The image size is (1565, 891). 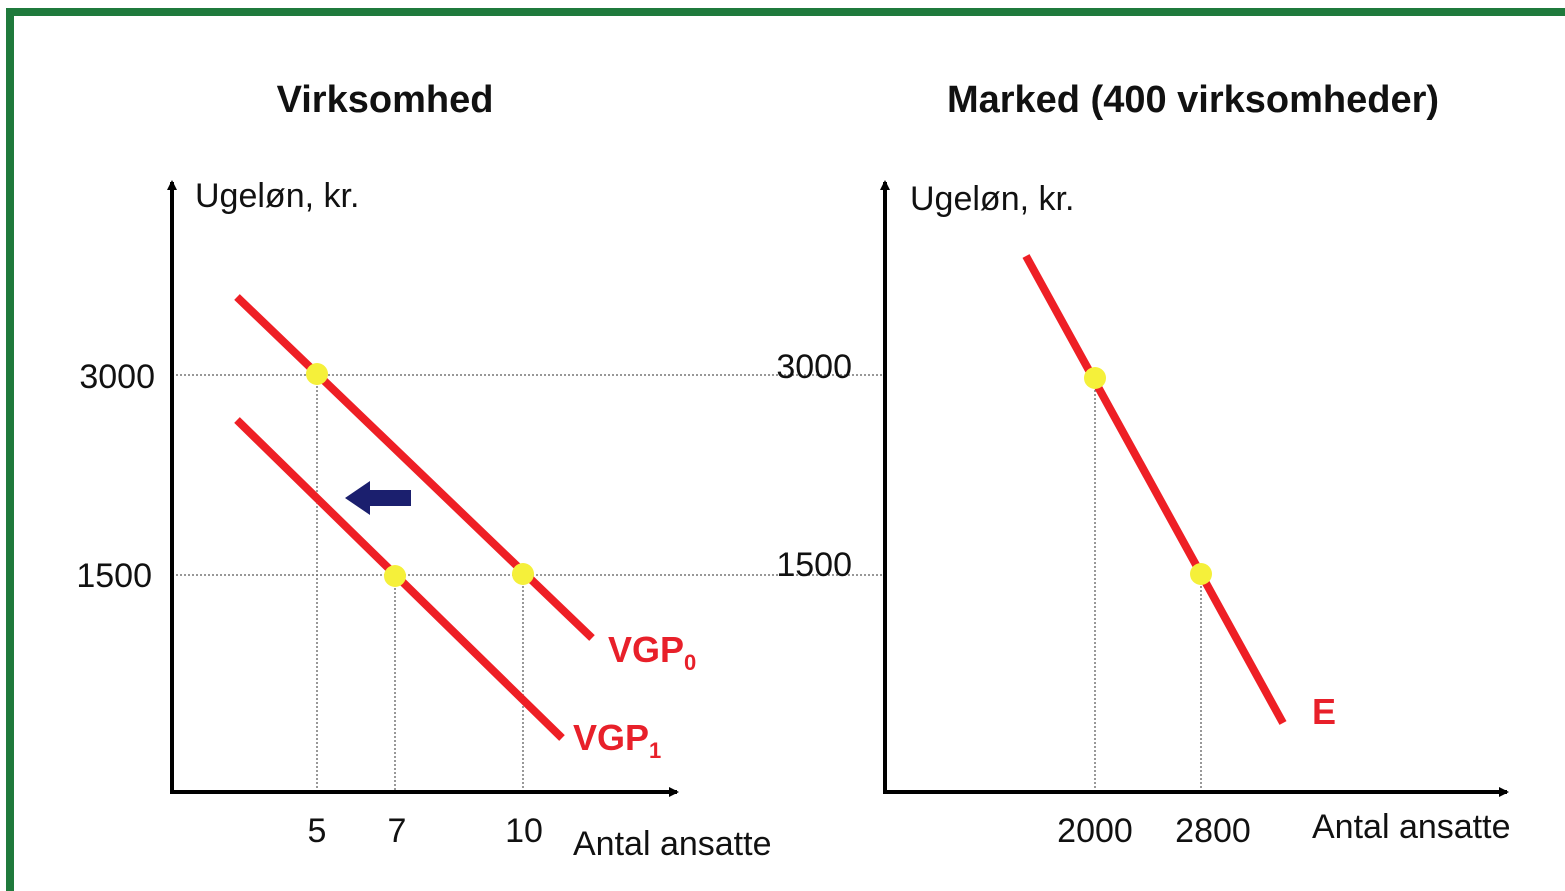 I want to click on curve-label: VGP0, so click(x=652, y=652).